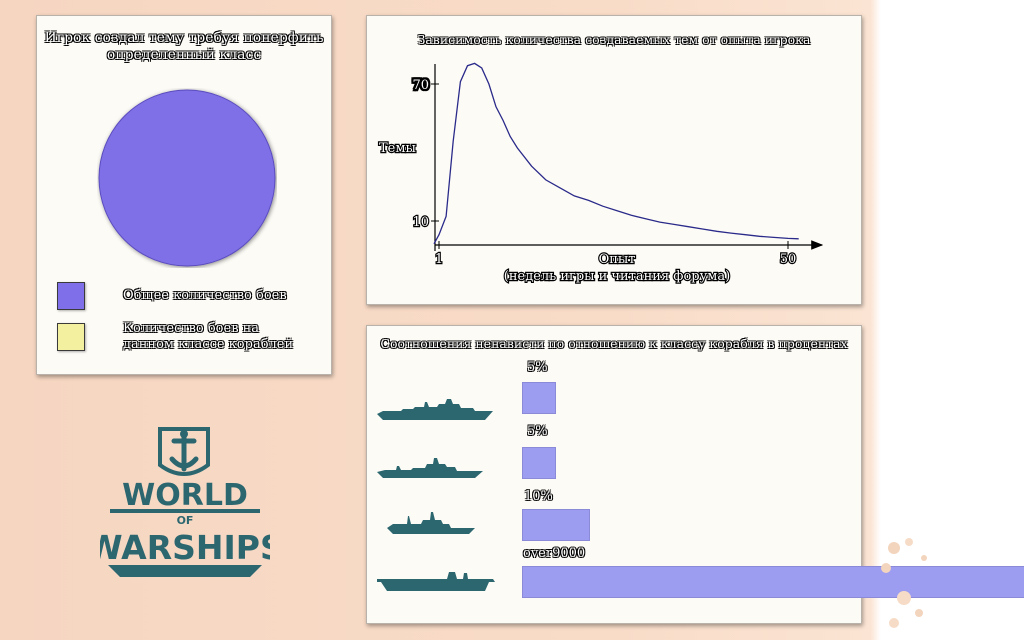  I want to click on pie-chart, so click(187, 178).